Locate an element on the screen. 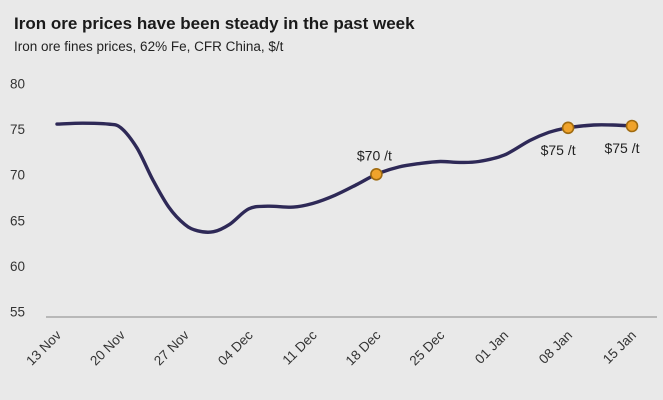 This screenshot has width=663, height=400. x-axis-tick-label: 01 Jan is located at coordinates (491, 347).